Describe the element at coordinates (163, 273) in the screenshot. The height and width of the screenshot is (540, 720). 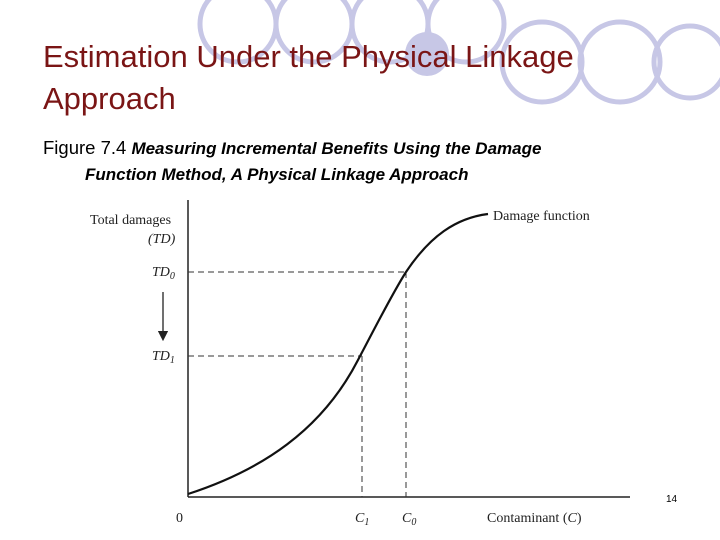
I see `td0-label: TD0` at that location.